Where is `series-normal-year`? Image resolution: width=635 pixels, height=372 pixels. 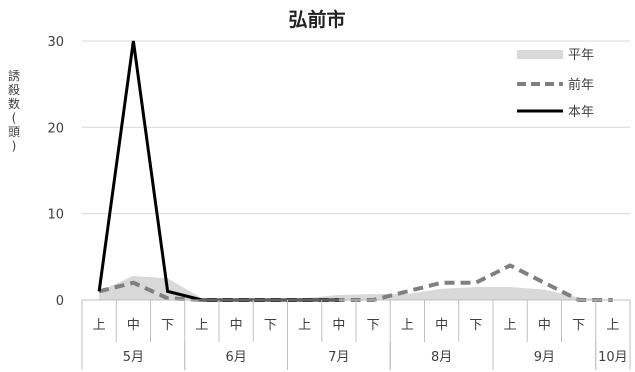
series-normal-year is located at coordinates (356, 287).